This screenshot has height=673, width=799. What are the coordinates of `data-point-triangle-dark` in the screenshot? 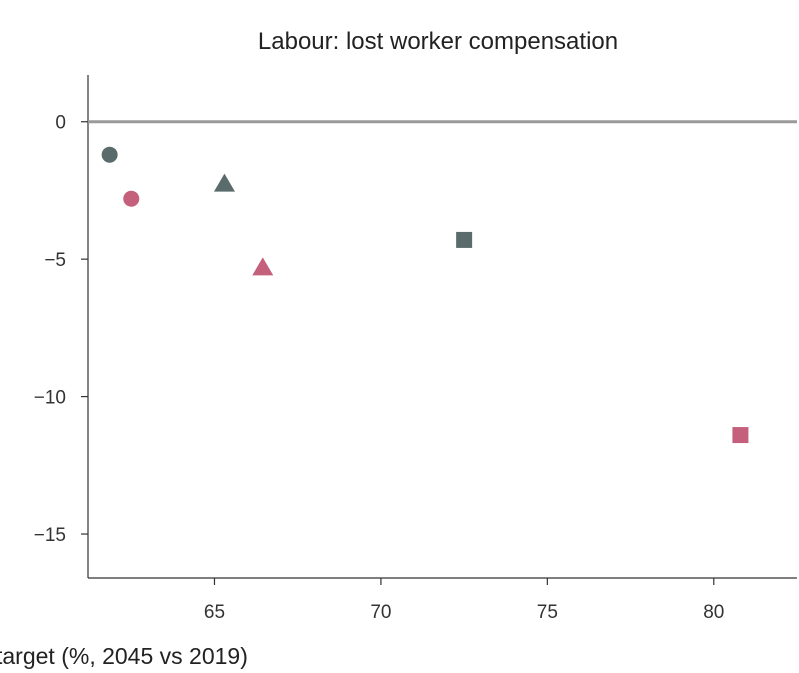 It's located at (224, 182).